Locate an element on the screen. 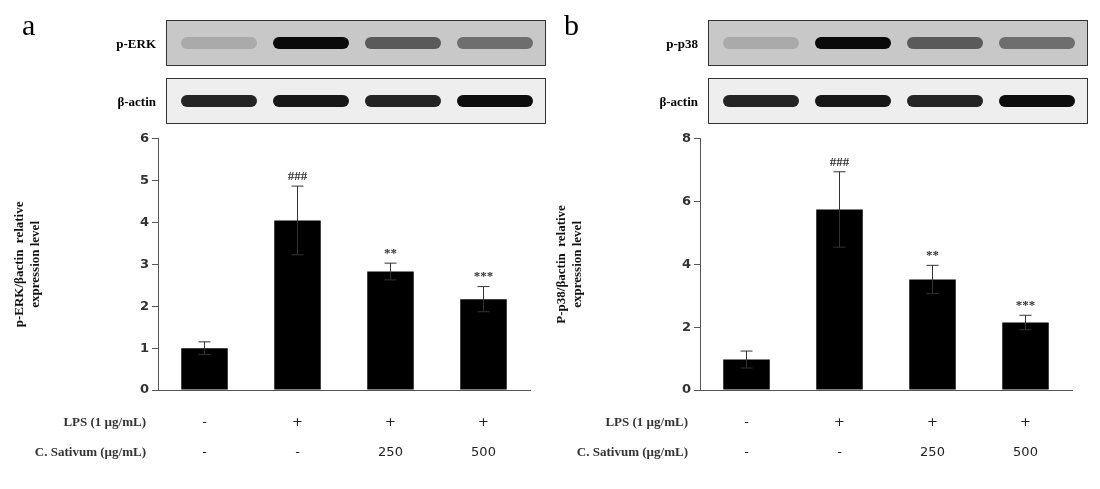 Image resolution: width=1100 pixels, height=489 pixels. y-axis-title: p-ERK/βactin relative expression level is located at coordinates (26, 264).